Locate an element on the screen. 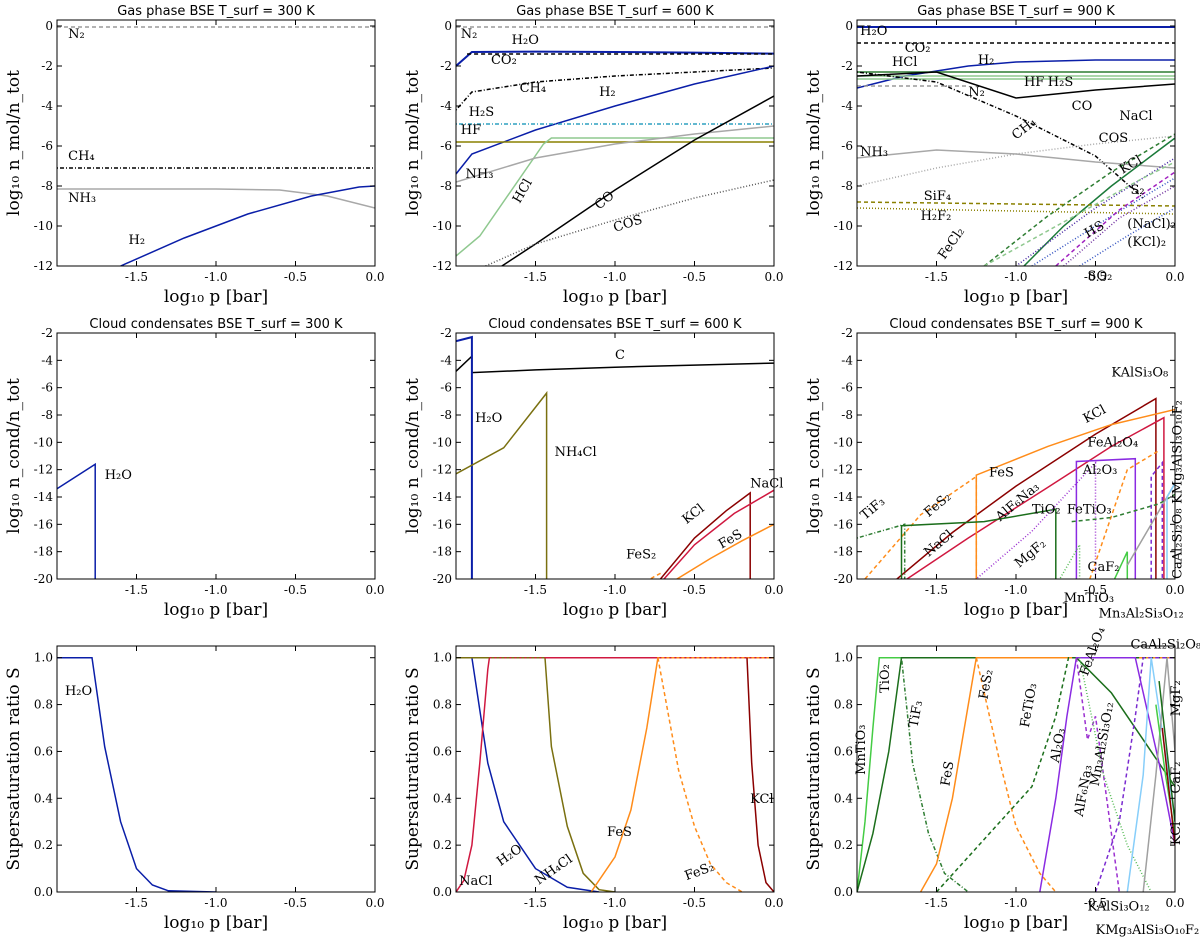 Image resolution: width=1200 pixels, height=951 pixels. series-nacl is located at coordinates (1035, 497).